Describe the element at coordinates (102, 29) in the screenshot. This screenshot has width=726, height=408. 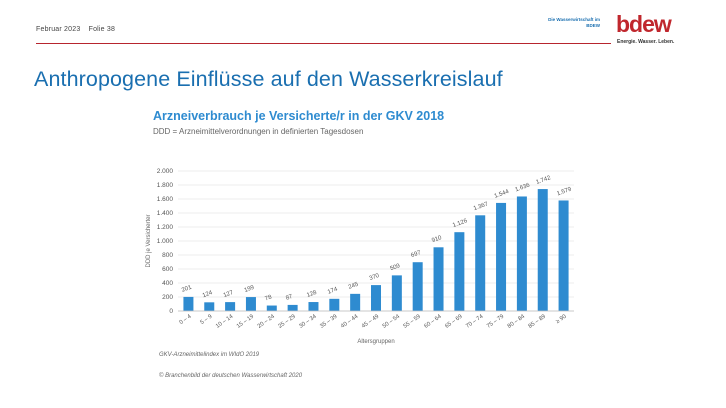
I see `slide-number: Folie 38` at that location.